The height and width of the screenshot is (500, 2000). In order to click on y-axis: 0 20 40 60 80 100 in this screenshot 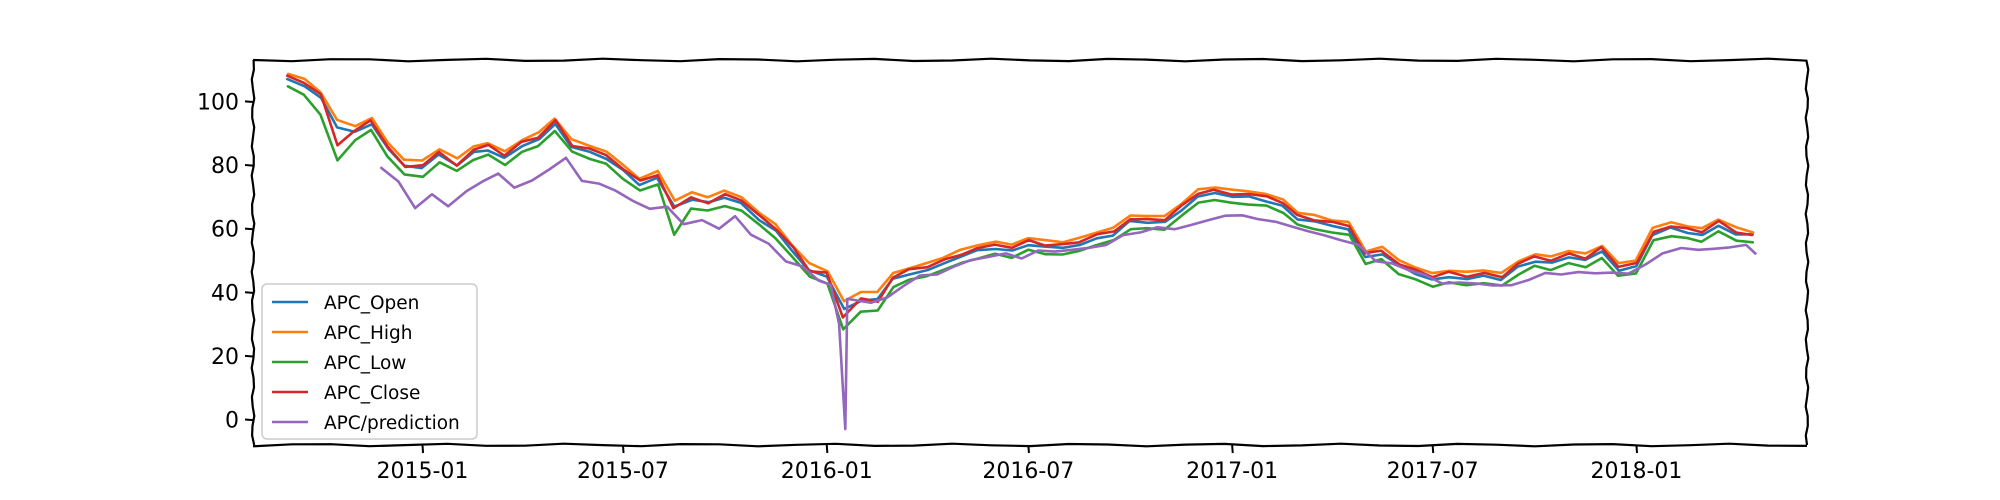, I will do `click(225, 262)`.